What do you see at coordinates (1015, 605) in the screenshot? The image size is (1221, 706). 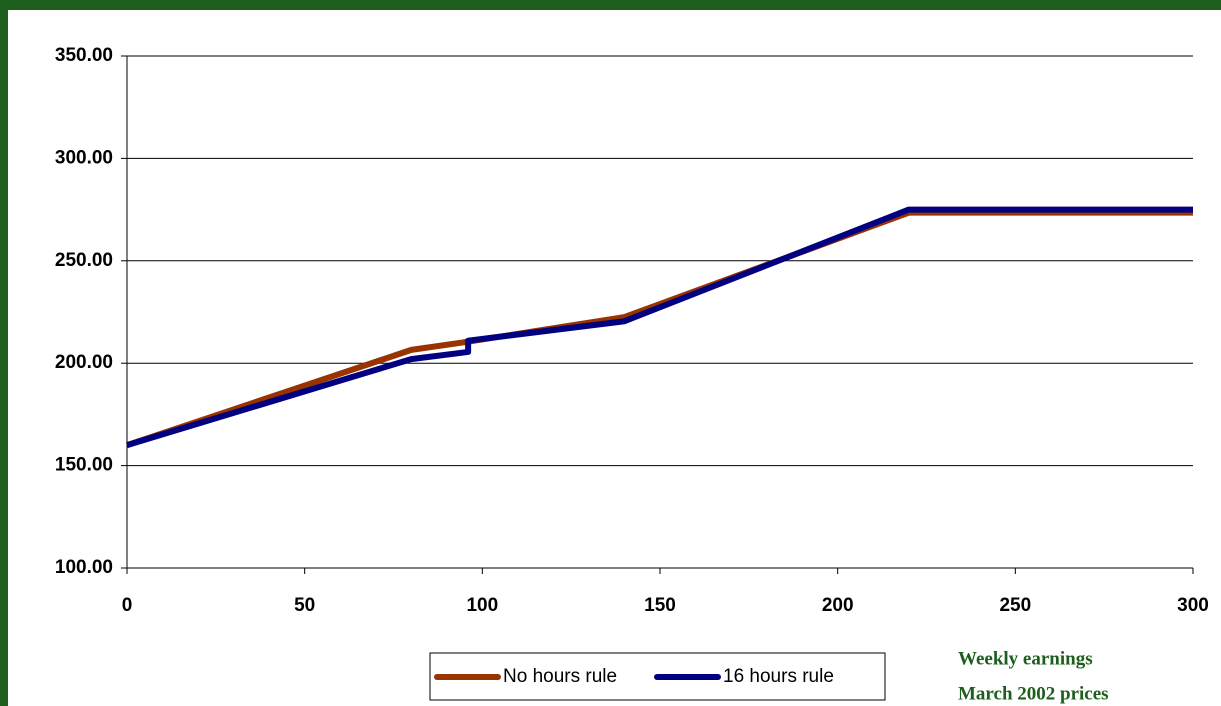 I see `x-tick-label: 250` at bounding box center [1015, 605].